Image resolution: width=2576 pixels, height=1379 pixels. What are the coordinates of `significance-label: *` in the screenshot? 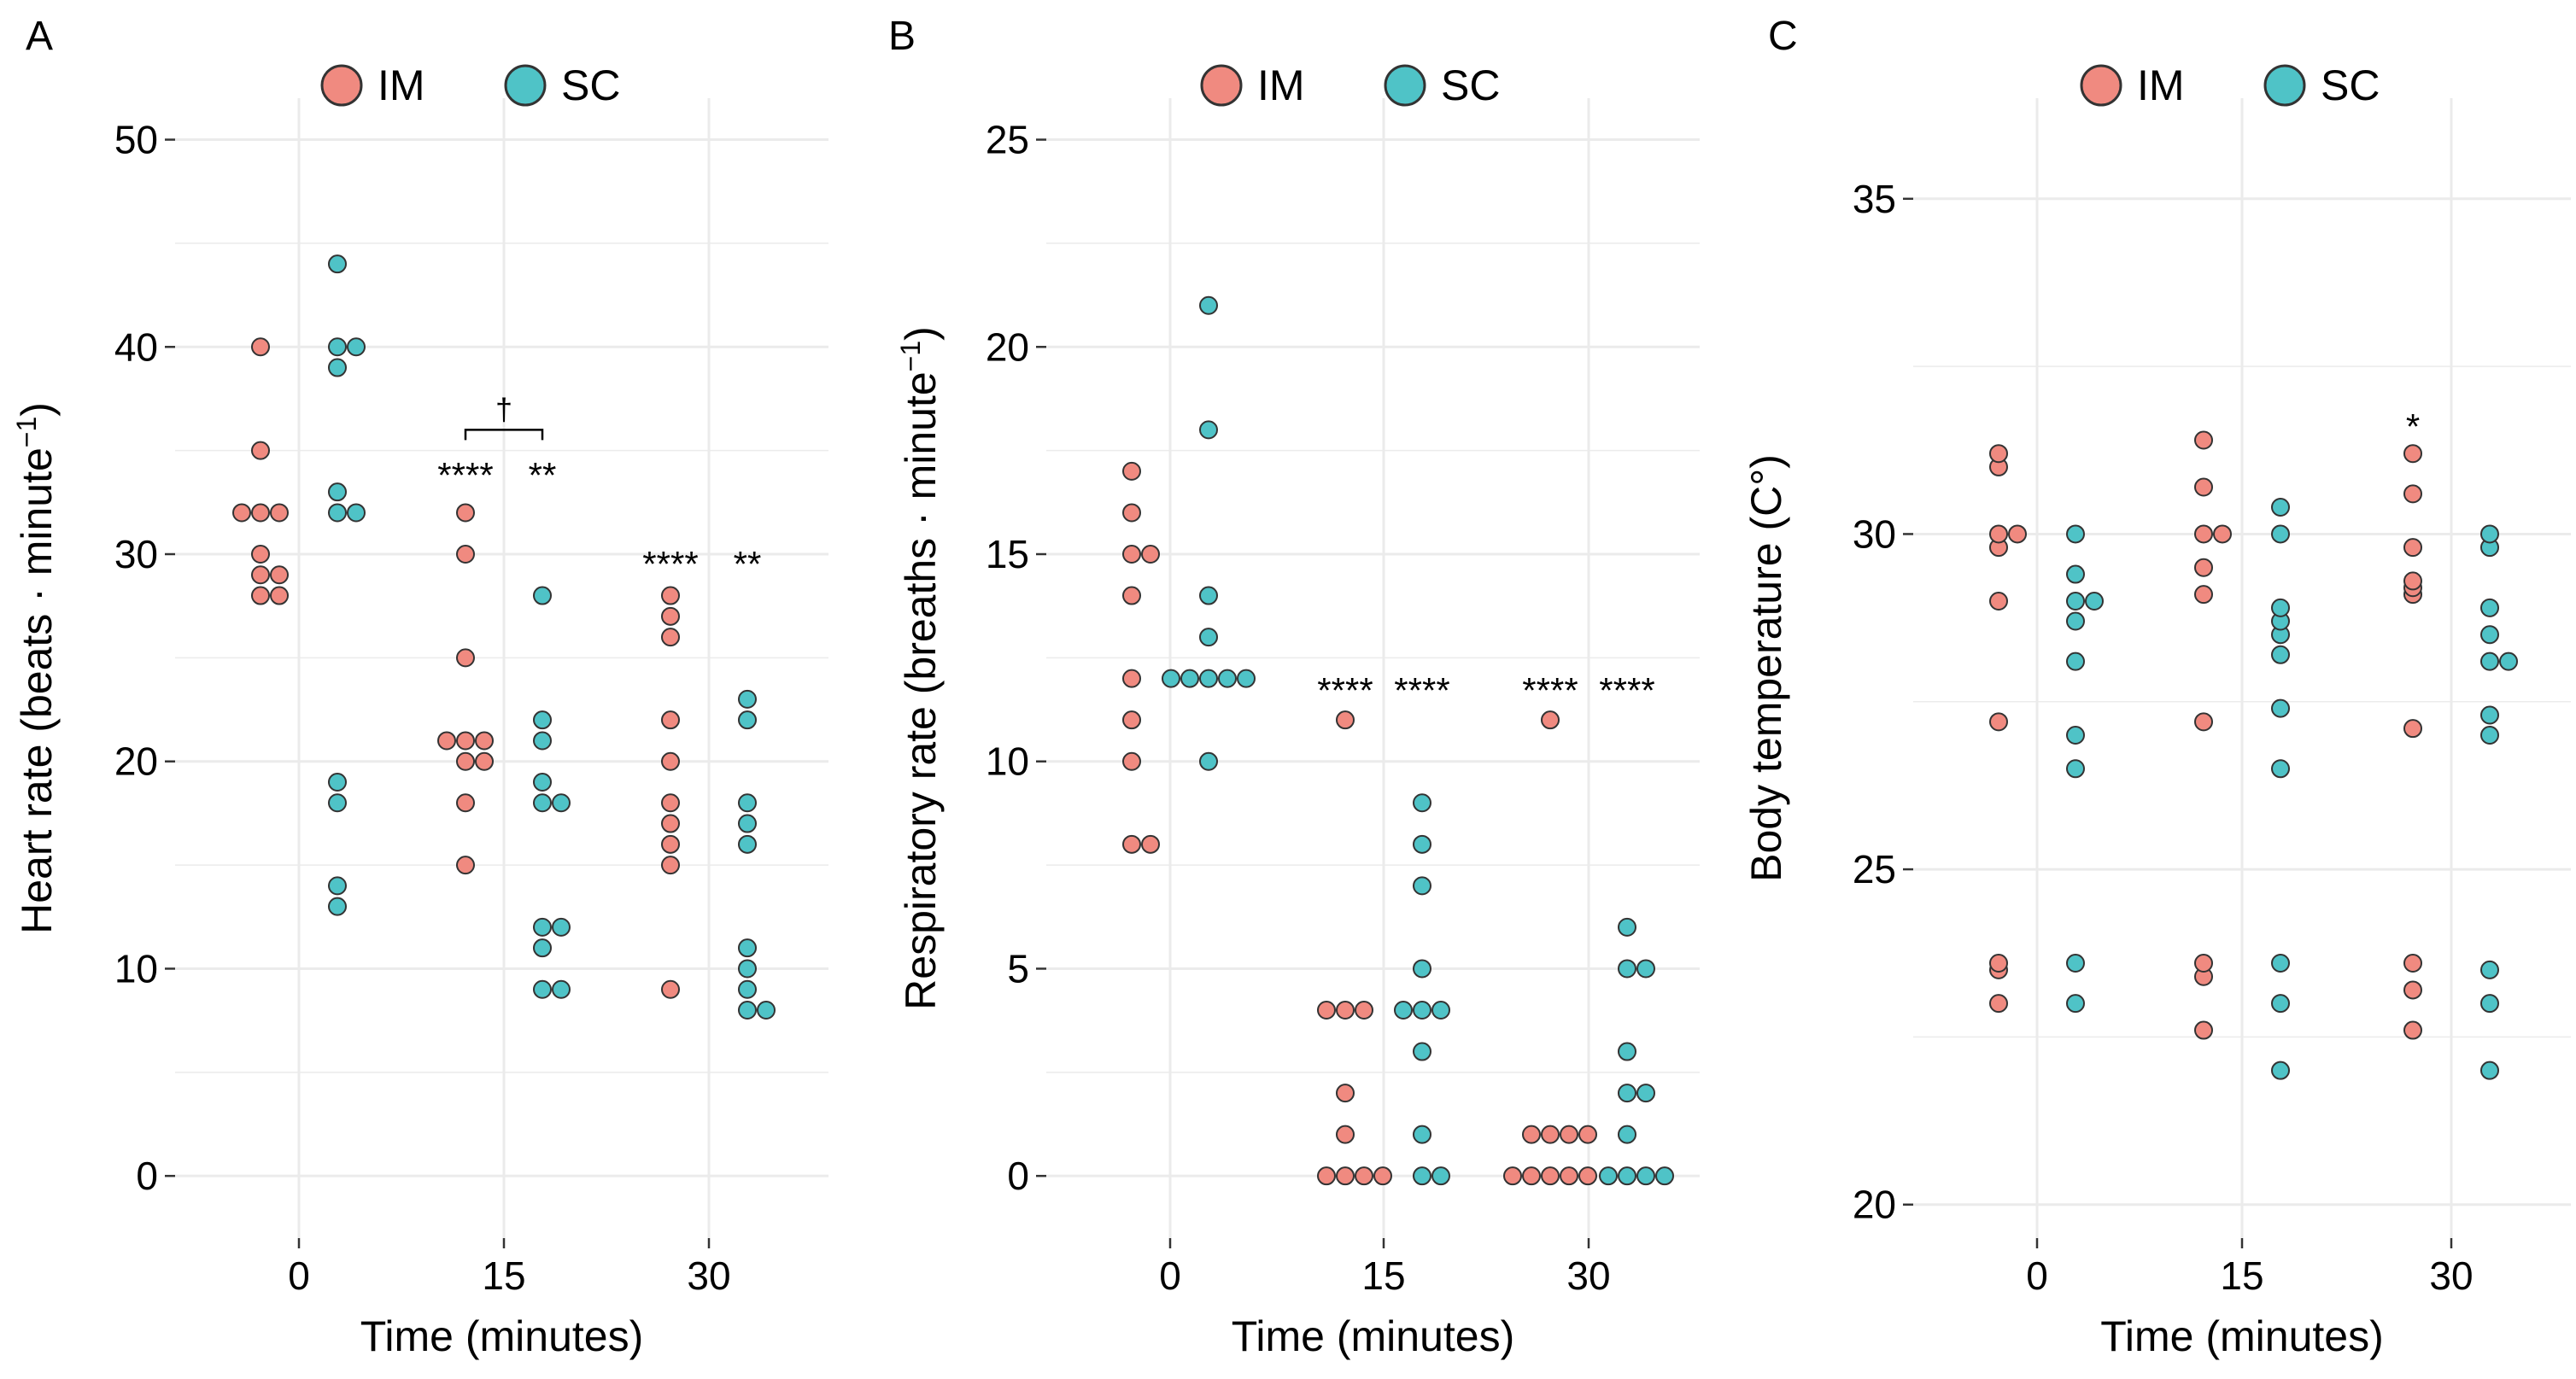 It's located at (2413, 426).